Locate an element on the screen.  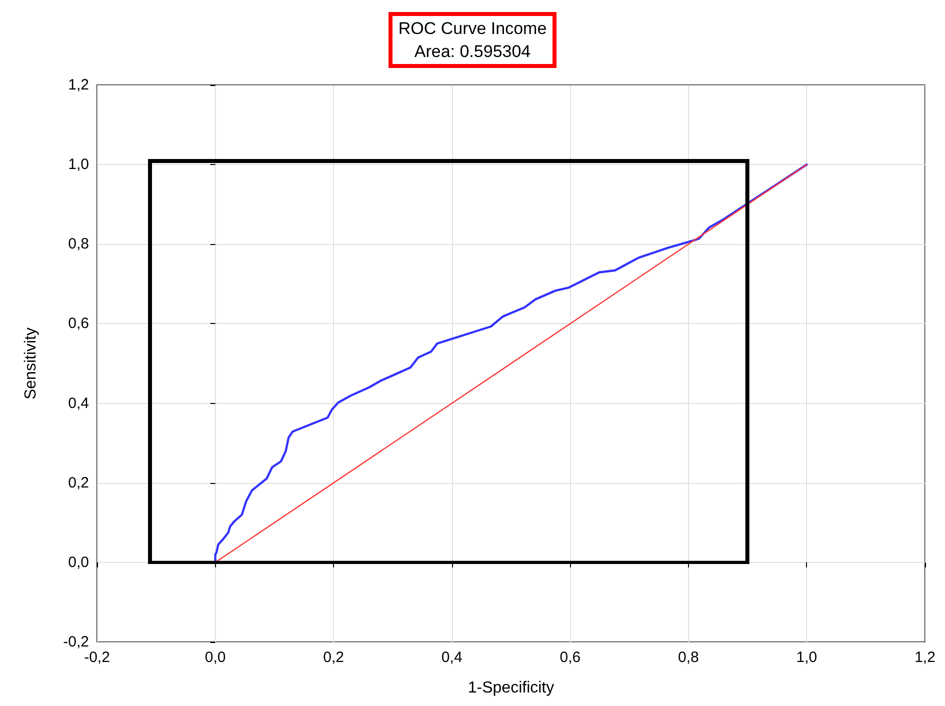
x-axis-title: 1-Specificity is located at coordinates (511, 688).